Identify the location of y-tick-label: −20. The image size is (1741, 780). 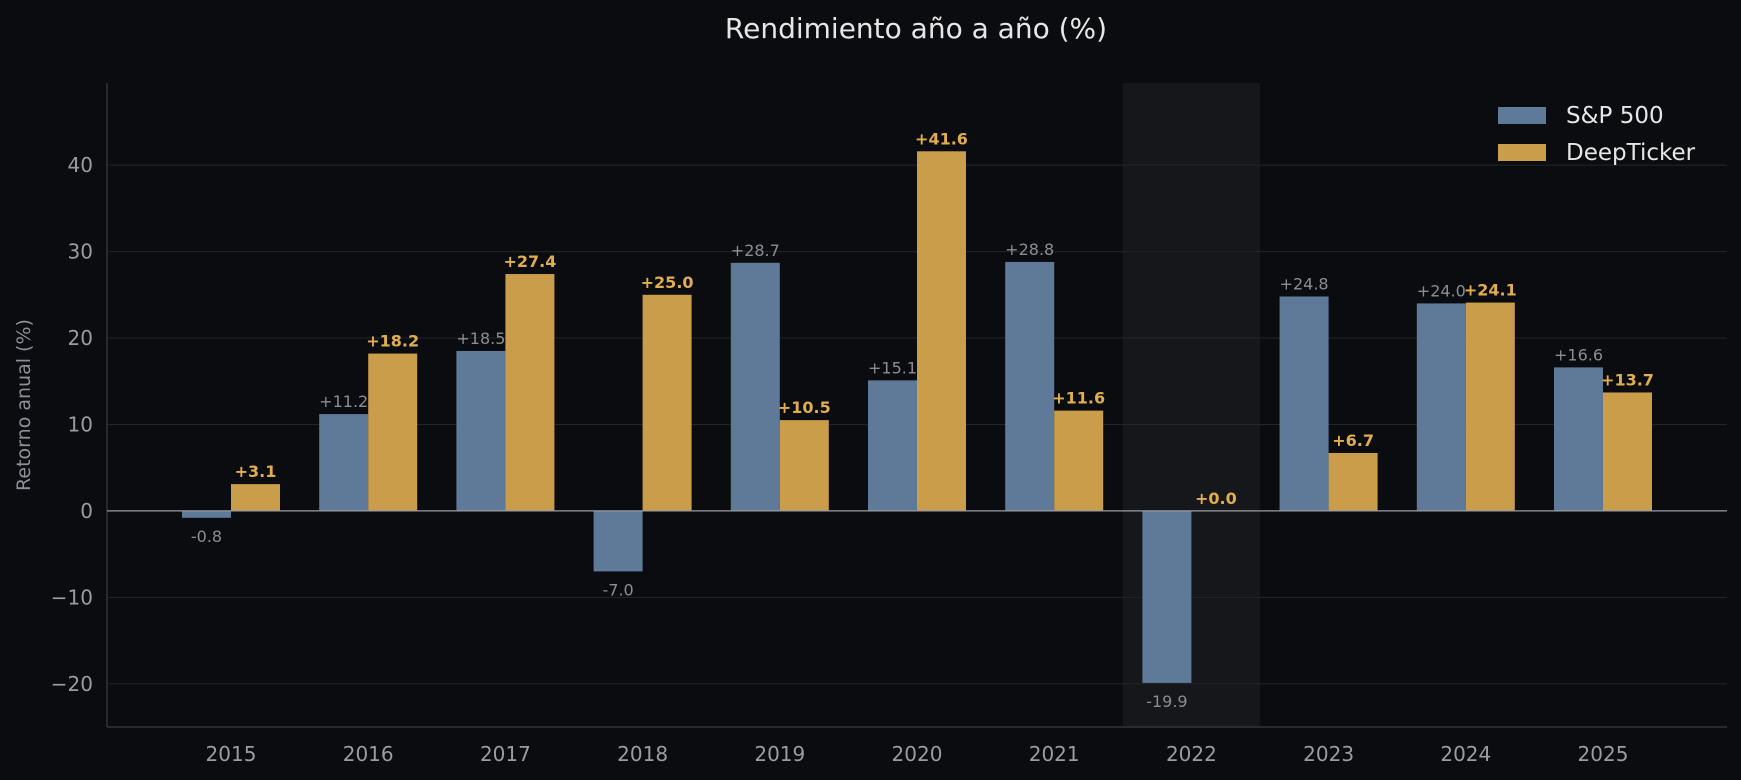
(72, 684).